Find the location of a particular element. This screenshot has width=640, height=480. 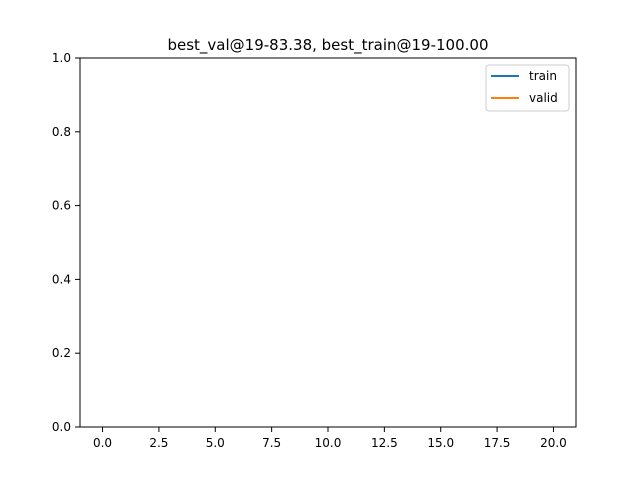

legend-label-valid: valid is located at coordinates (543, 98).